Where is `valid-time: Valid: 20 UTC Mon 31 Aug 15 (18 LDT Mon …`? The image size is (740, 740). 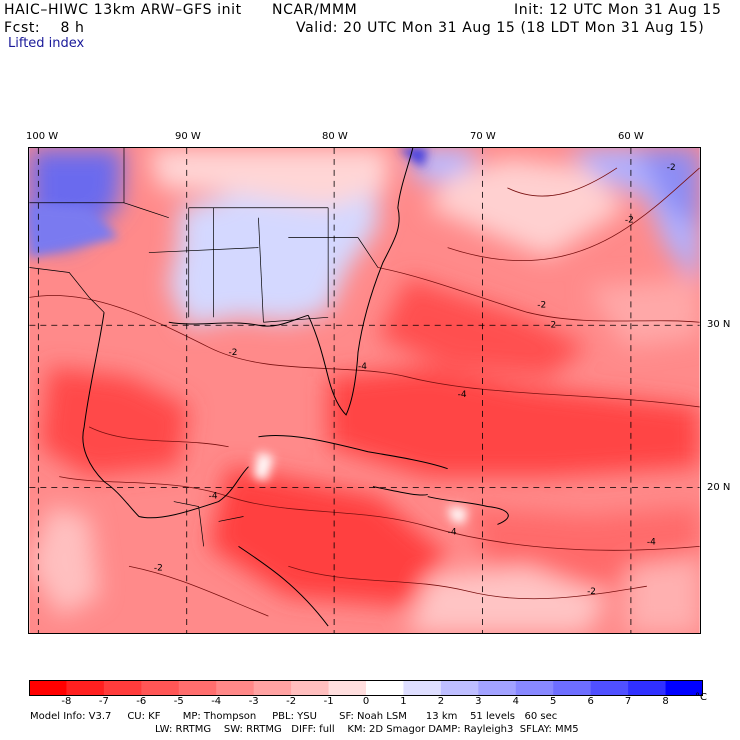 valid-time: Valid: 20 UTC Mon 31 Aug 15 (18 LDT Mon … is located at coordinates (500, 28).